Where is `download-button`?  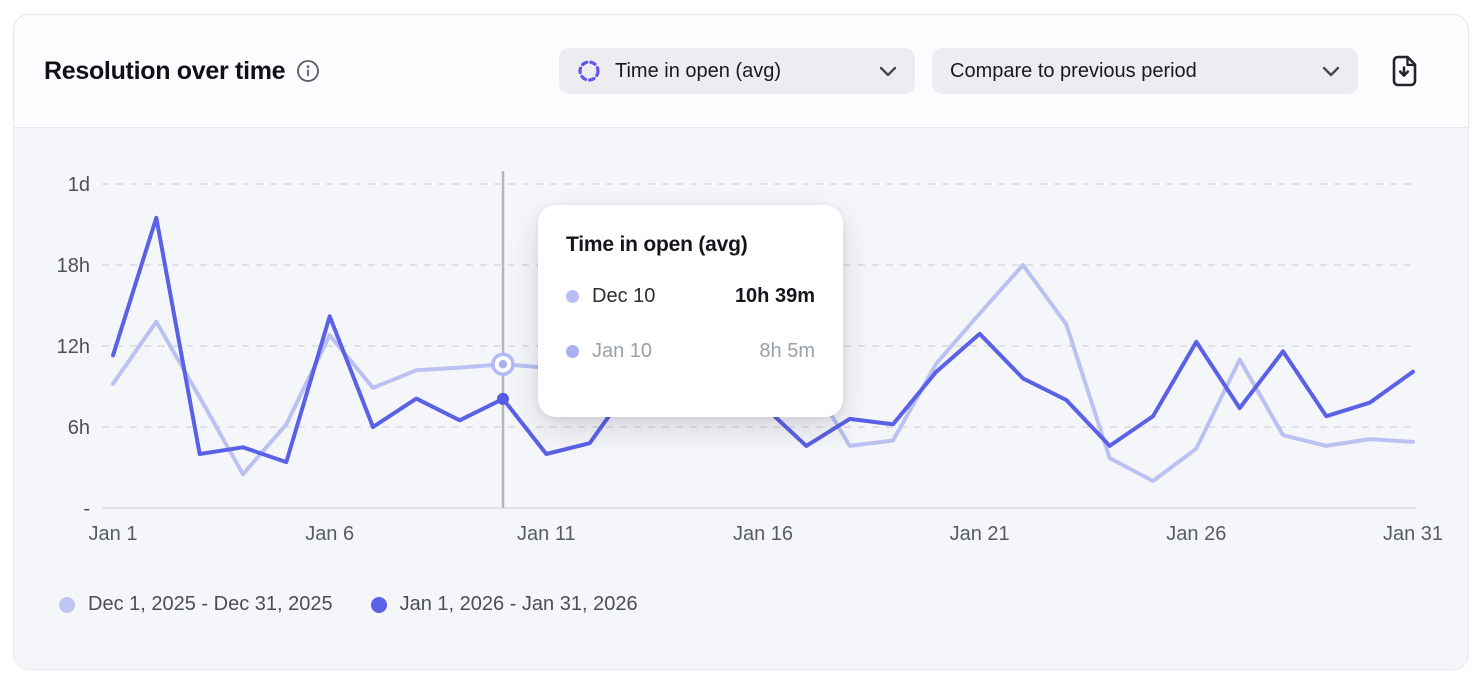
download-button is located at coordinates (1404, 71).